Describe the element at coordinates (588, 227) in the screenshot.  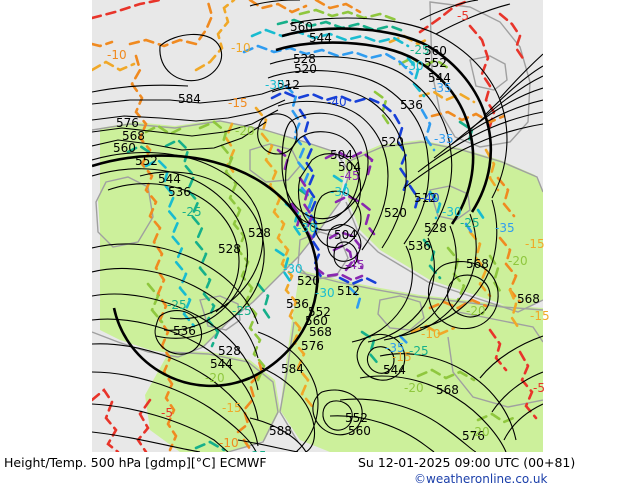
I see `right-margin` at that location.